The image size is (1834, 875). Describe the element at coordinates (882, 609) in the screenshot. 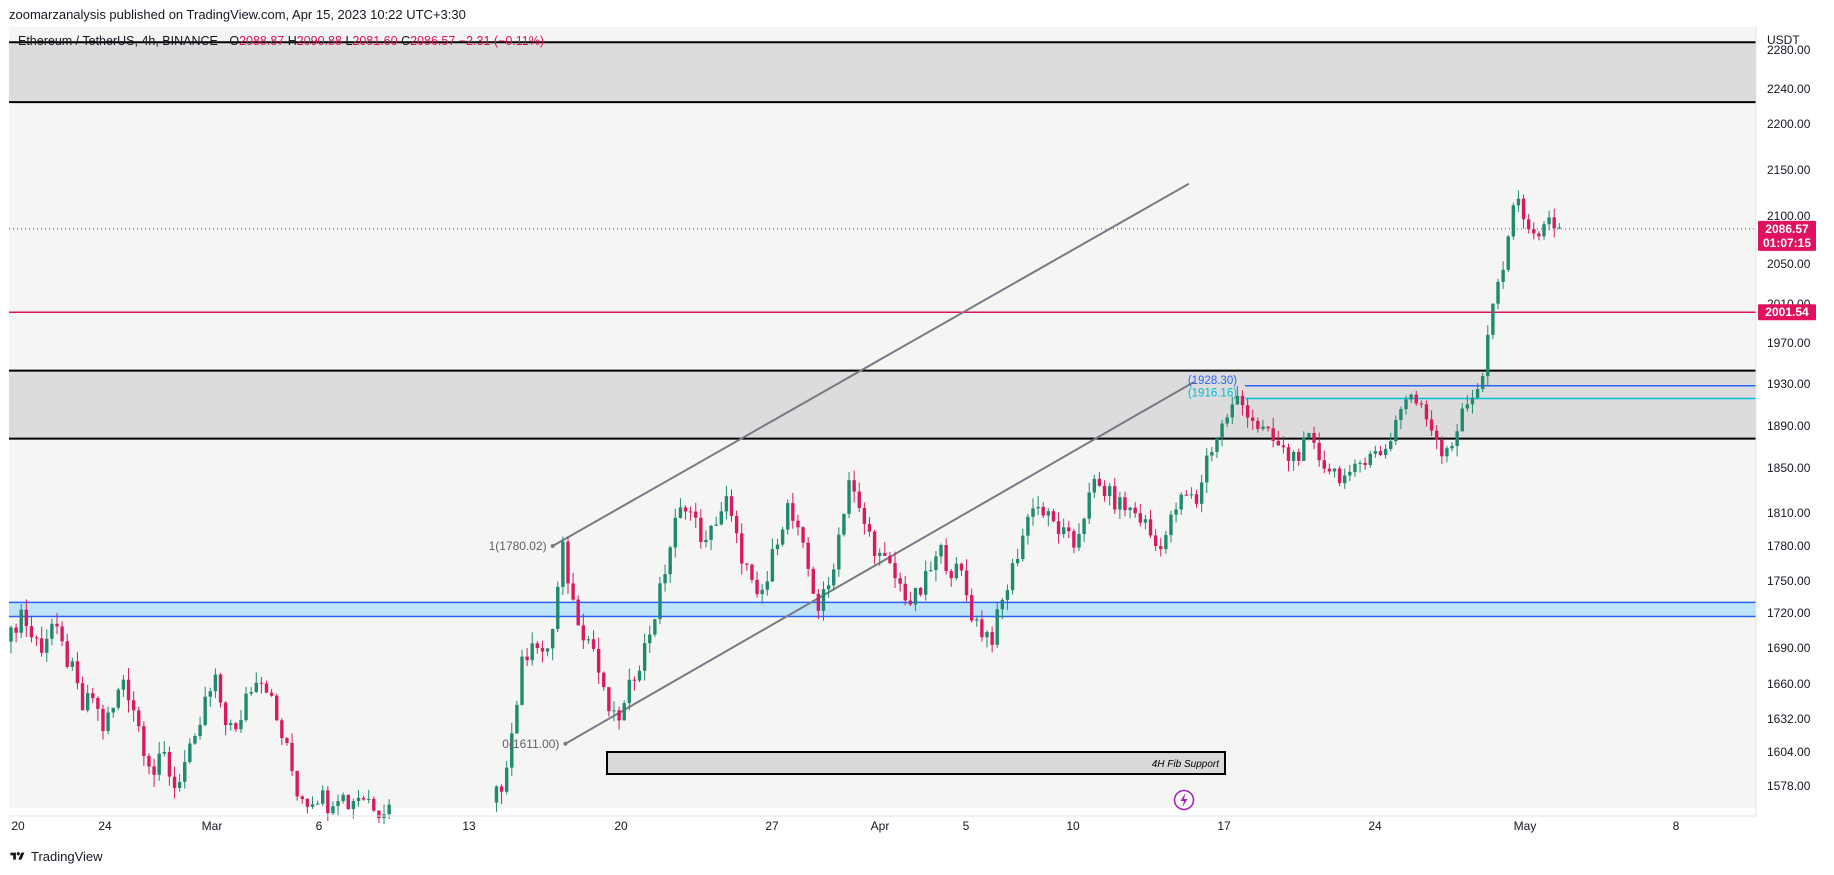

I see `blue-support-zone` at that location.